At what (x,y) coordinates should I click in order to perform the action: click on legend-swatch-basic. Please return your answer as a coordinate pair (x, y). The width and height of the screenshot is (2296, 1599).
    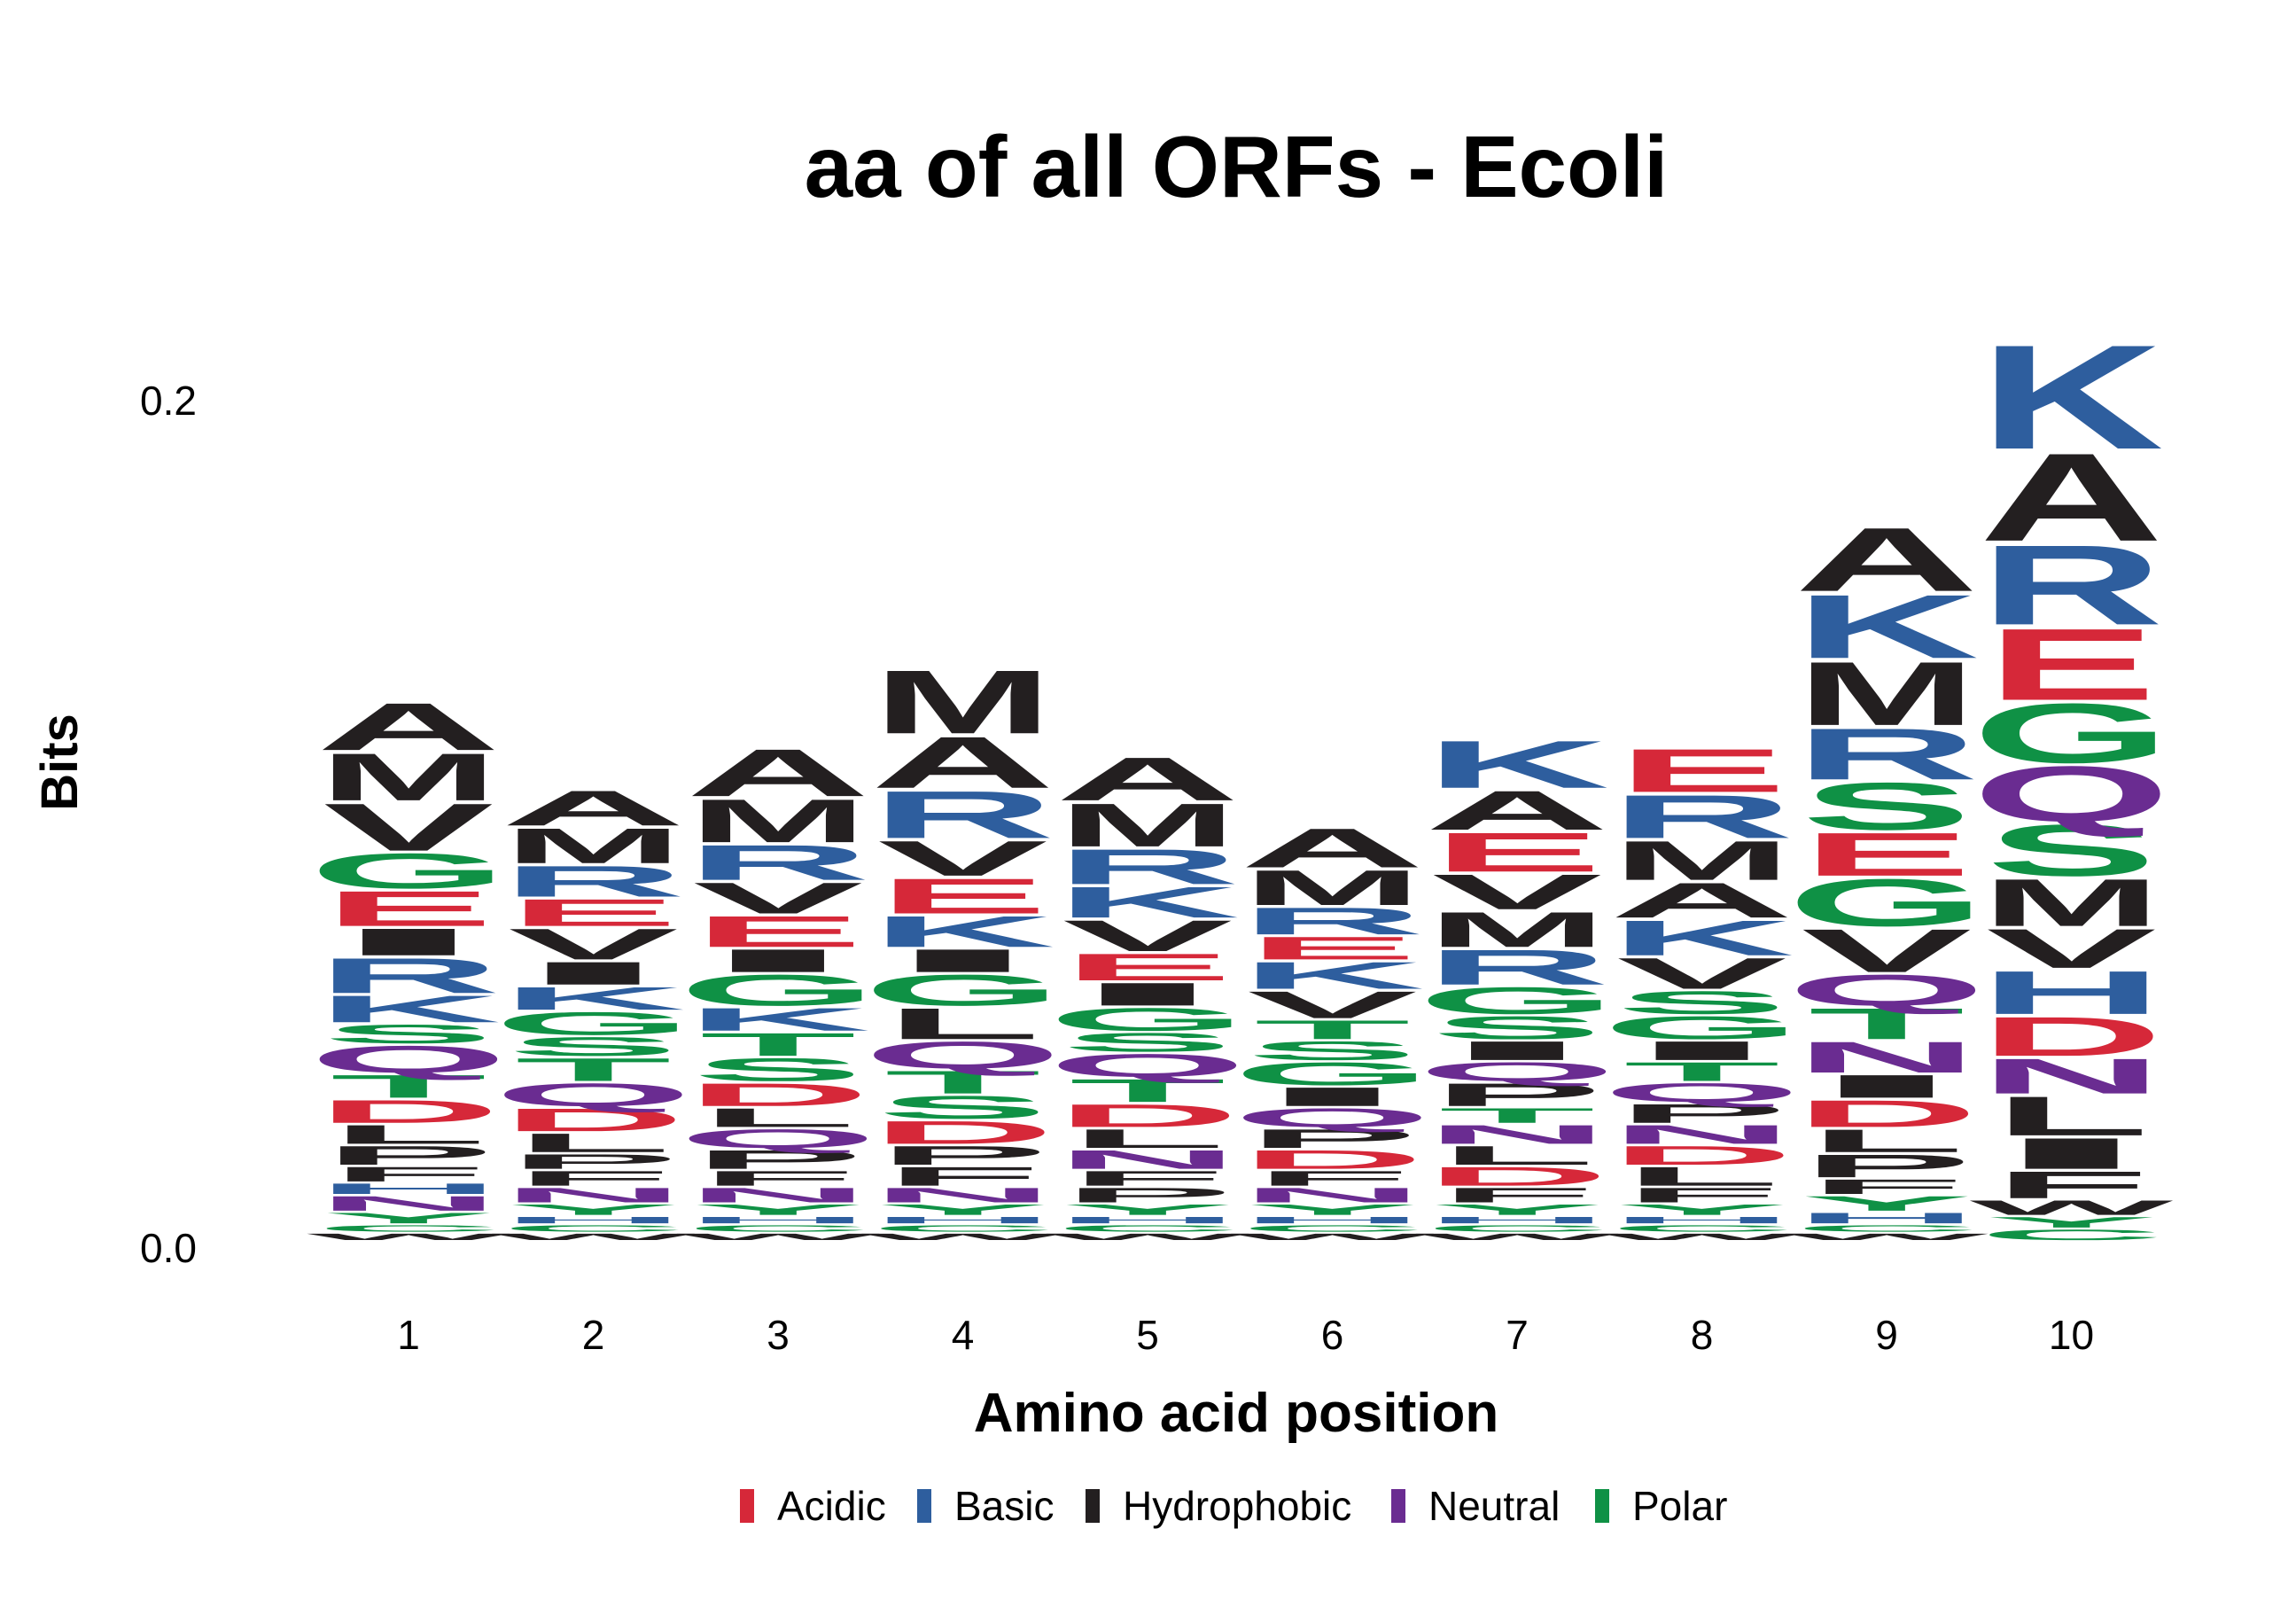
    Looking at the image, I should click on (924, 1506).